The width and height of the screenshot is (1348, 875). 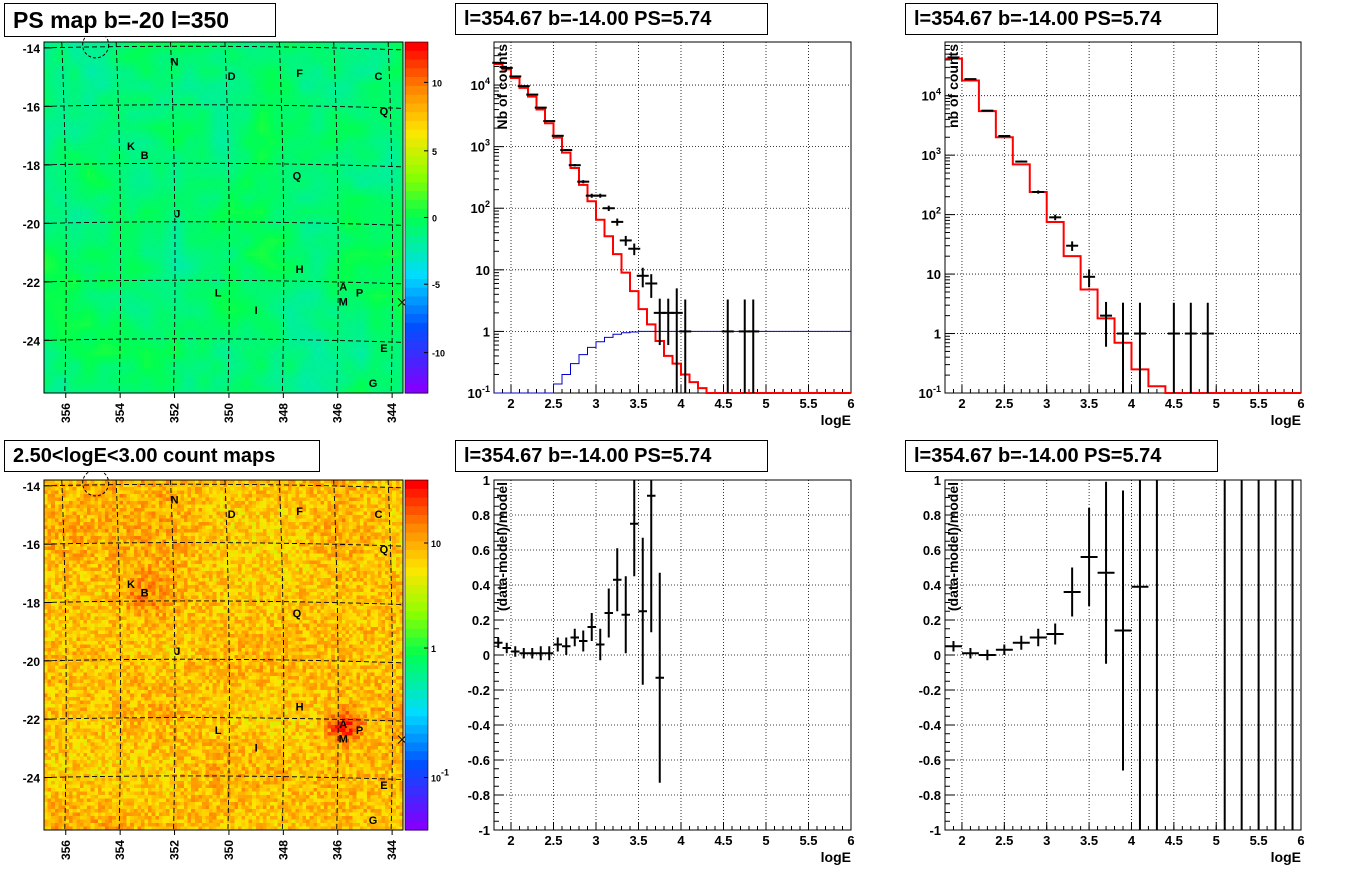 What do you see at coordinates (32, 720) in the screenshot?
I see `y-tick-label: -22` at bounding box center [32, 720].